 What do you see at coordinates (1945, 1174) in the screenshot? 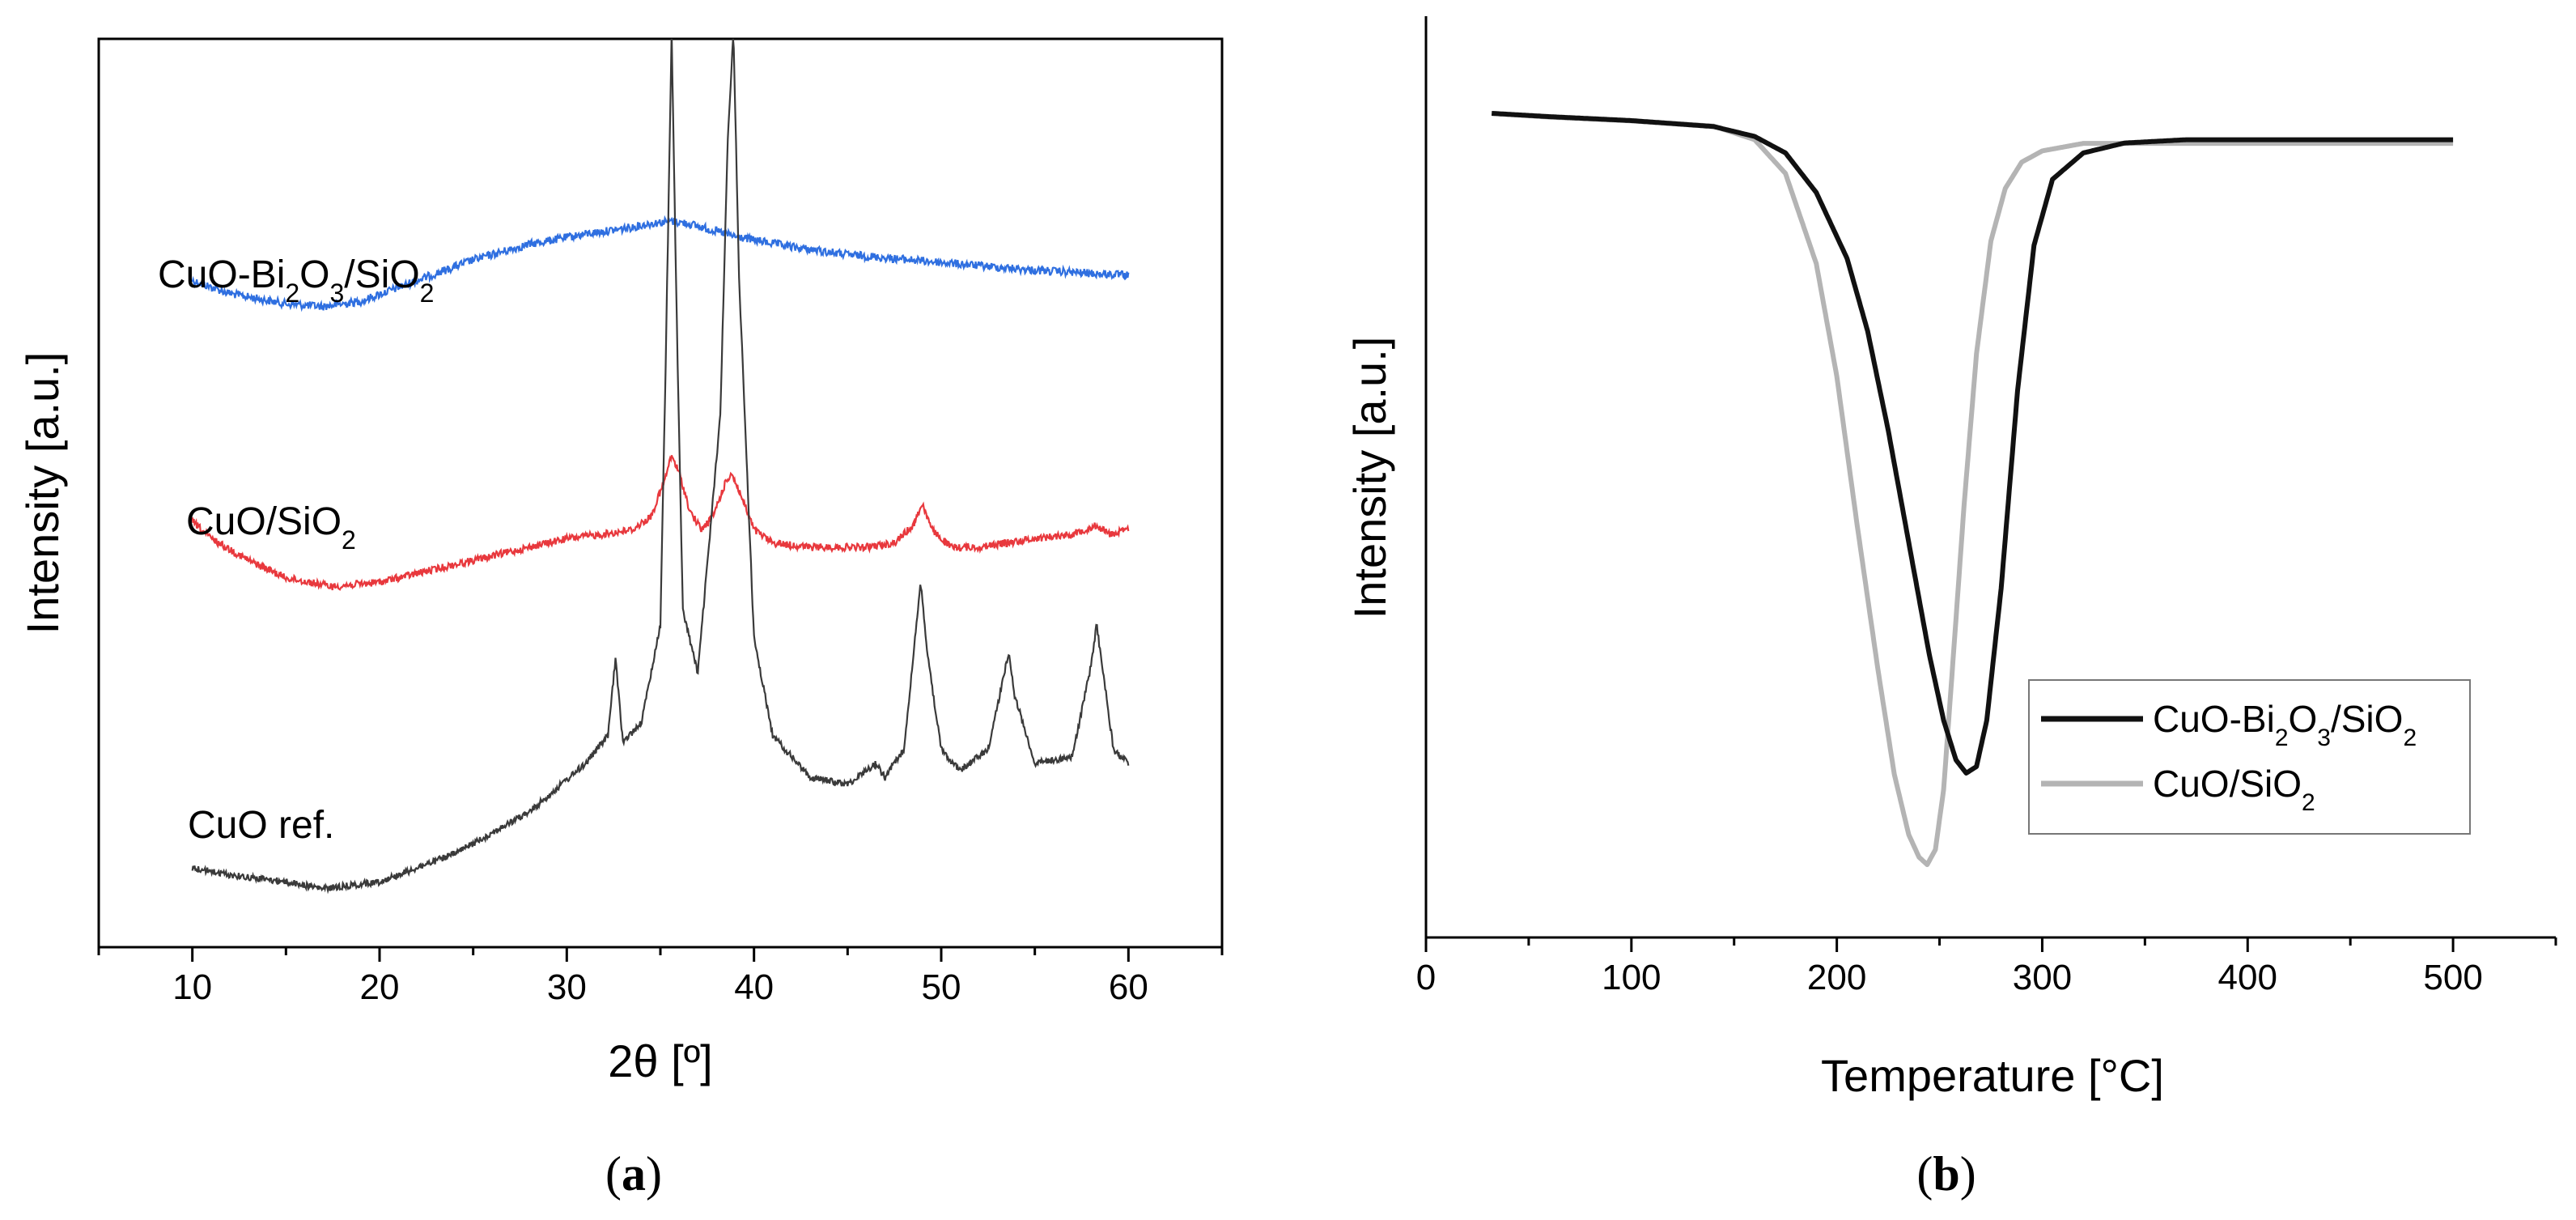
I see `panel-label-b: (b)` at bounding box center [1945, 1174].